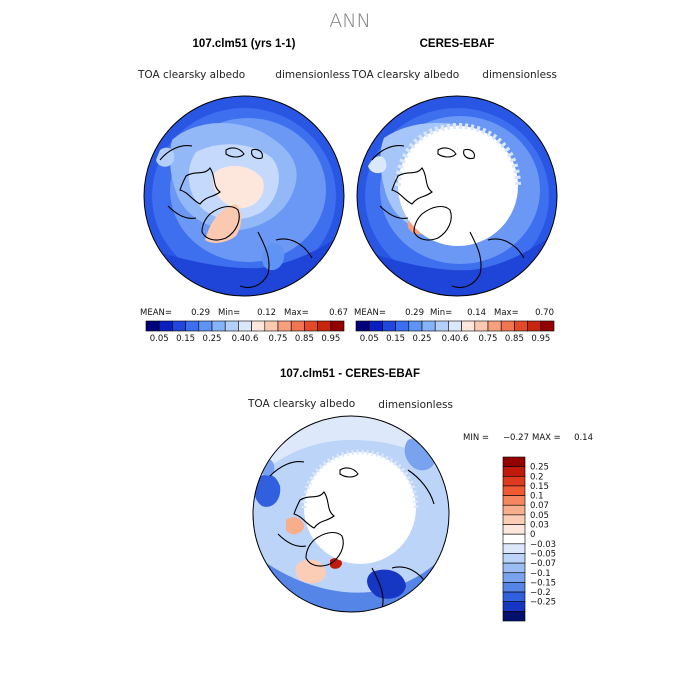 This screenshot has width=700, height=700. Describe the element at coordinates (546, 438) in the screenshot. I see `panel-diff-max-label: MAX =` at that location.